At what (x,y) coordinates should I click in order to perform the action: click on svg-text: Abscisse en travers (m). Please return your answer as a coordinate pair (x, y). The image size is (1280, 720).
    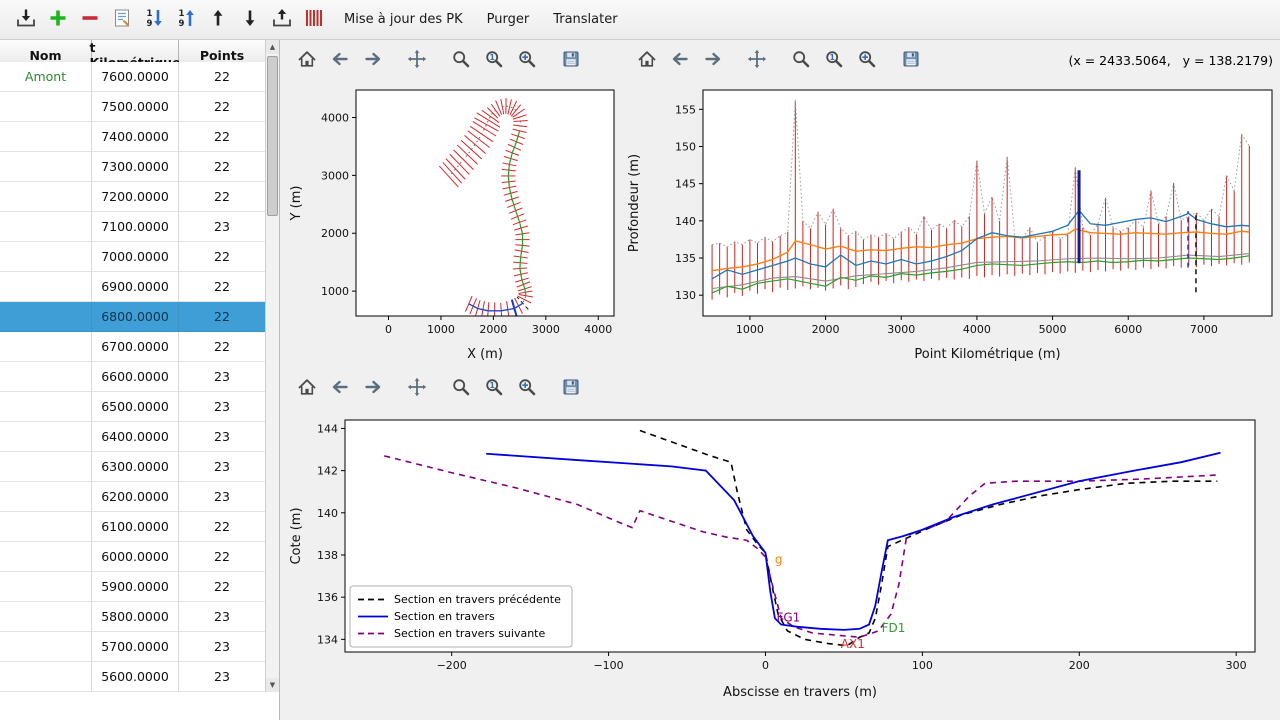
    Looking at the image, I should click on (800, 692).